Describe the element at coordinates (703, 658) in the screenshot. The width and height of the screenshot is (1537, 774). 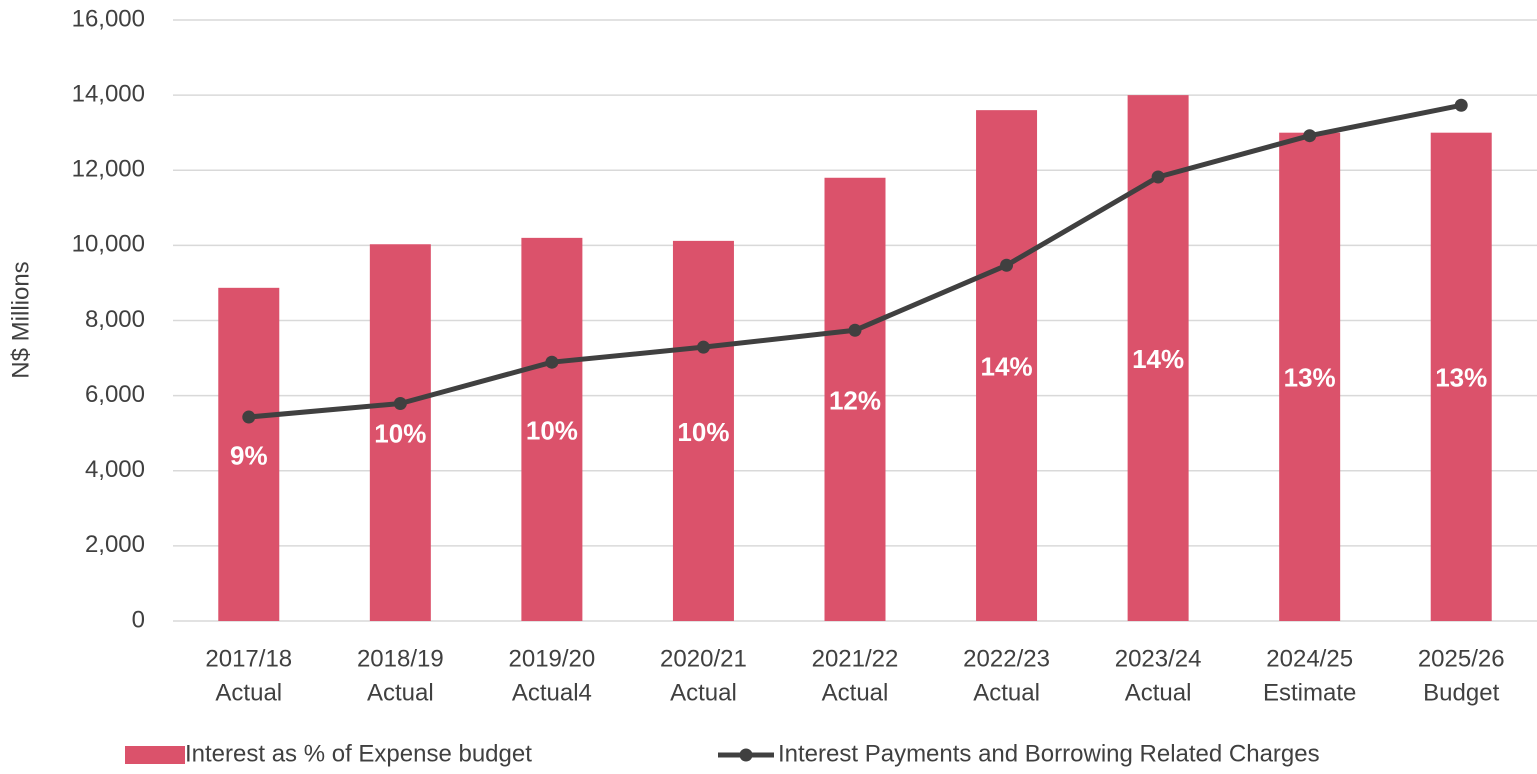
I see `x-tick-label: 2020/21` at that location.